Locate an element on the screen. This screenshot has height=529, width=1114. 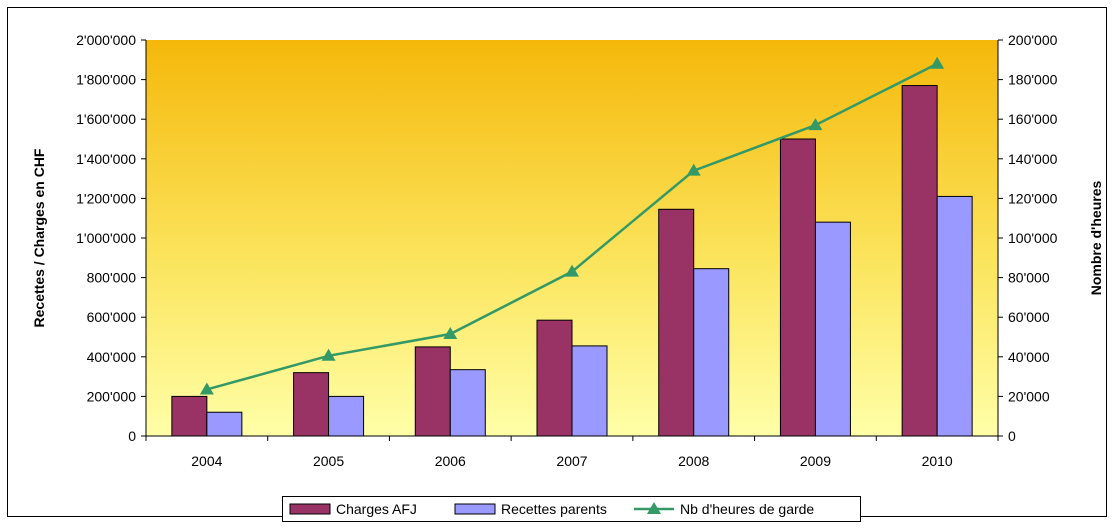
line-marker-2007 is located at coordinates (572, 270).